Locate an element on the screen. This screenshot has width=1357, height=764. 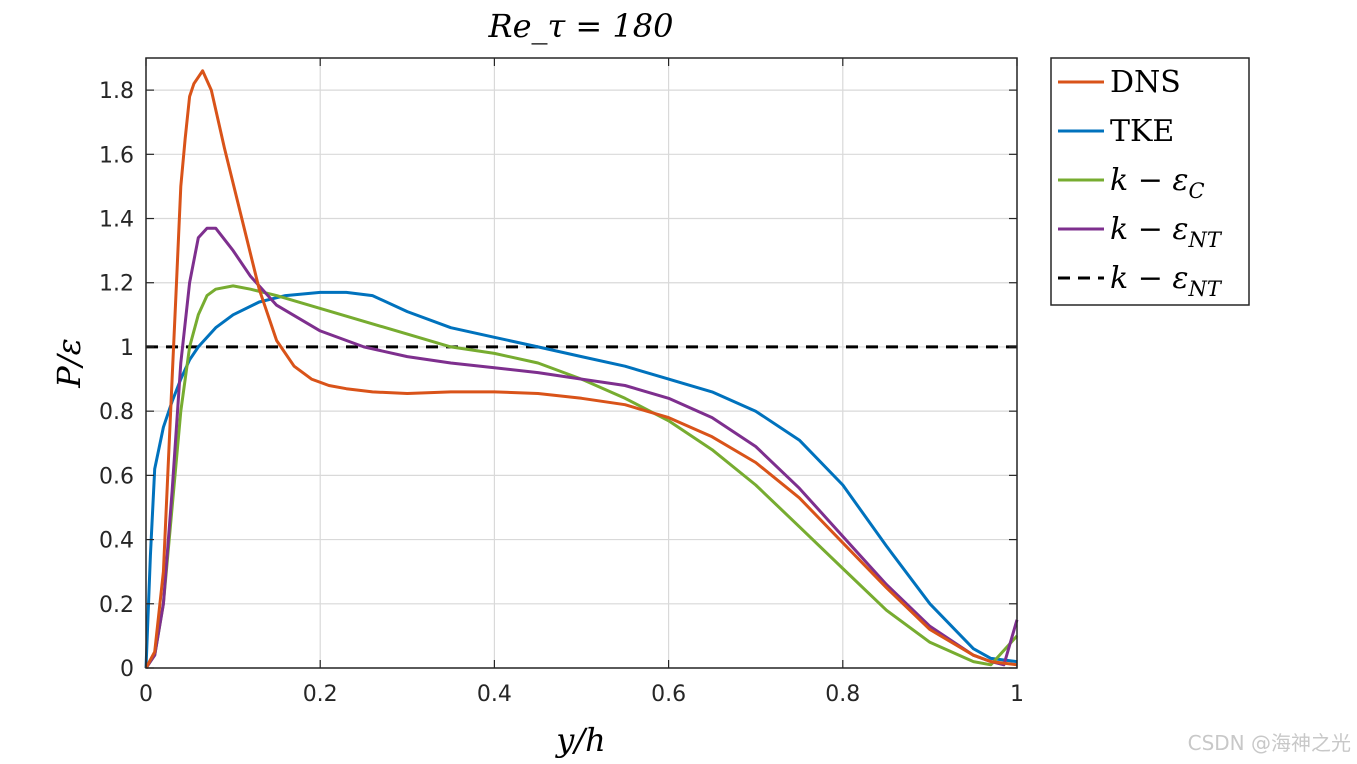
x-tick-label: 0.6 is located at coordinates (668, 694).